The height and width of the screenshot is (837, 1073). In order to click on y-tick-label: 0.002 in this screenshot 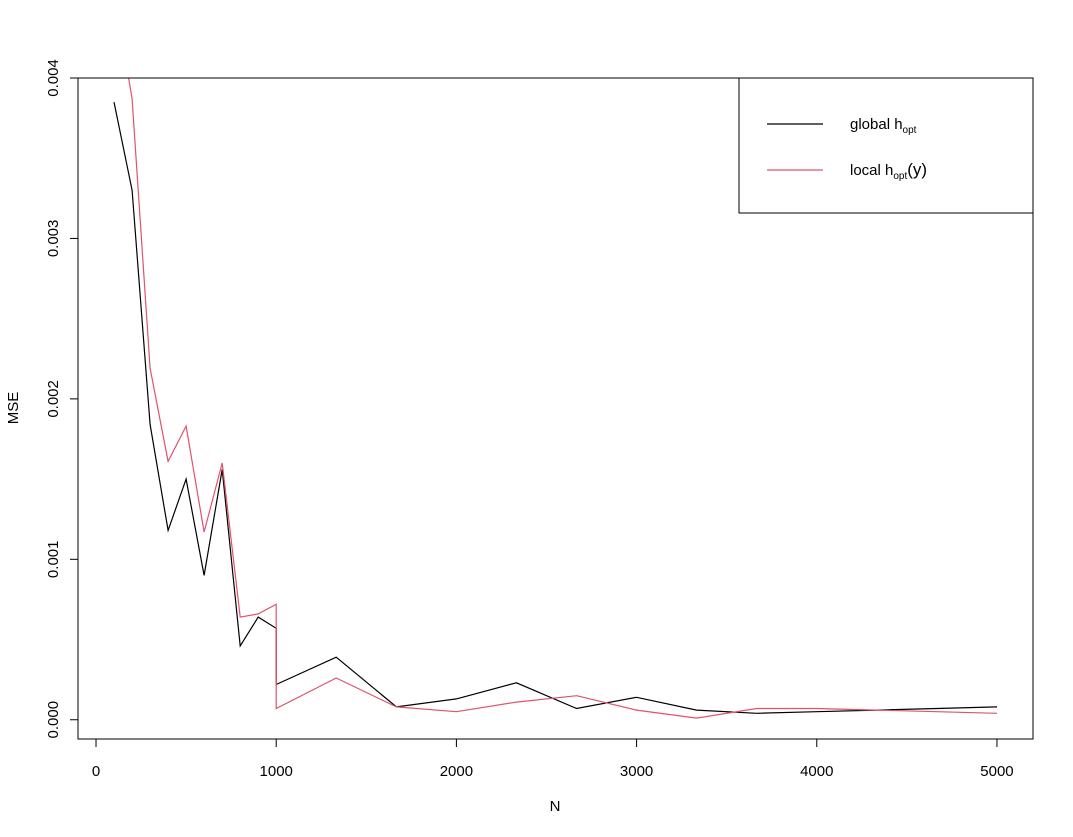, I will do `click(53, 399)`.